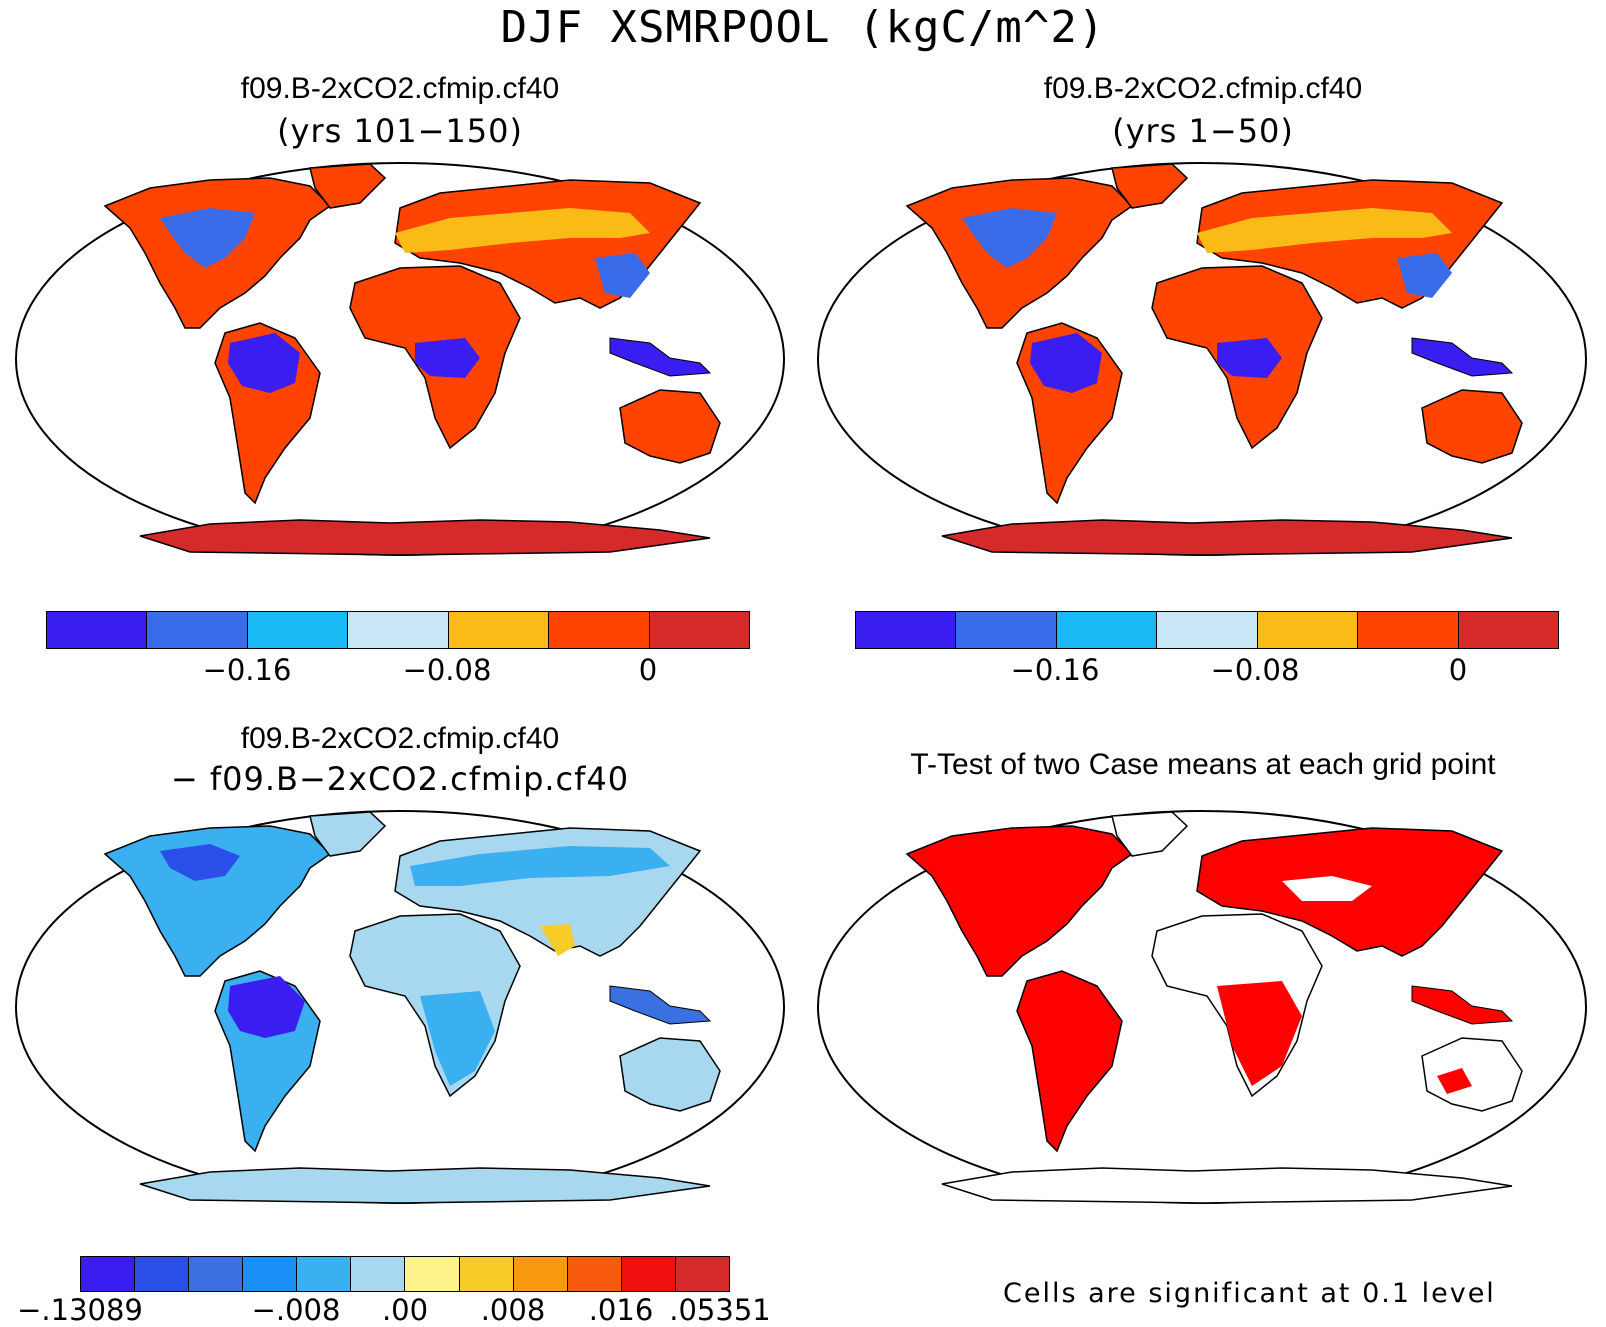 The image size is (1606, 1327). Describe the element at coordinates (1259, 1033) in the screenshot. I see `africa-significant` at that location.